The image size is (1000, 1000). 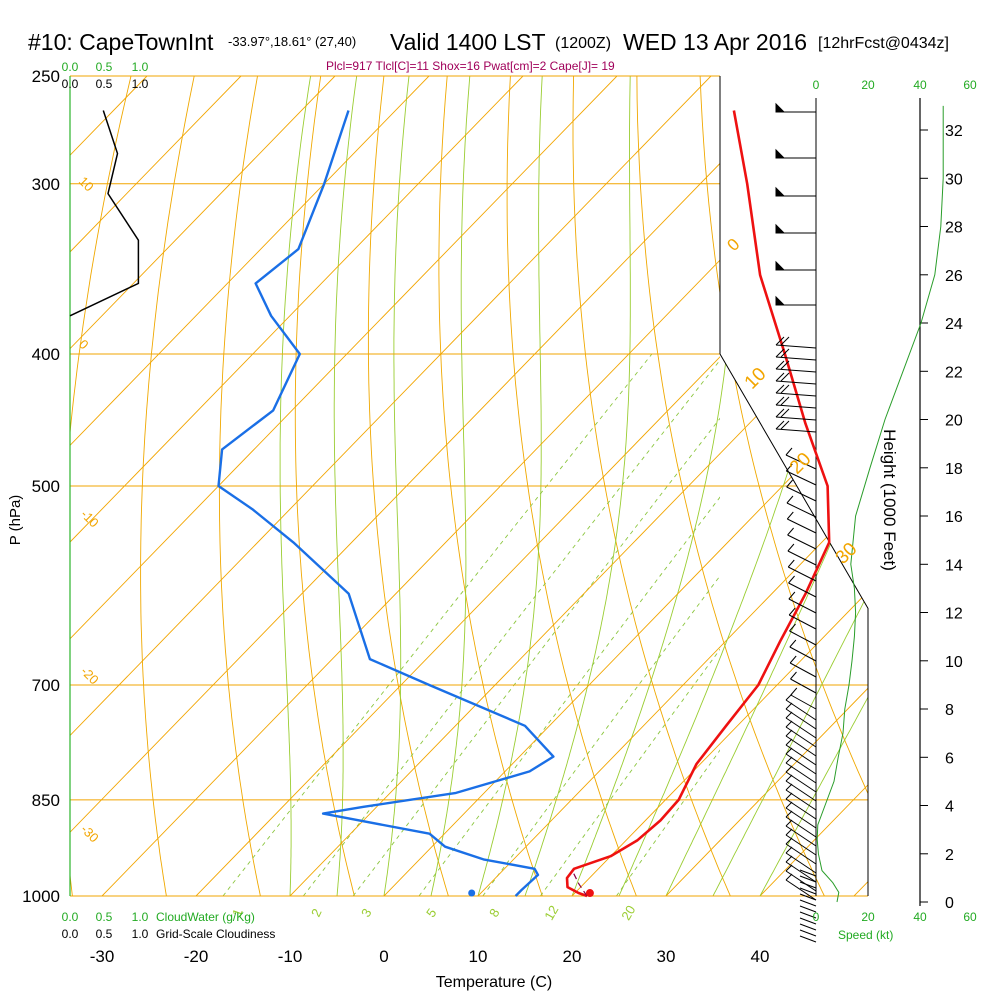 What do you see at coordinates (628, 913) in the screenshot?
I see `mixing-ratio-label: 20` at bounding box center [628, 913].